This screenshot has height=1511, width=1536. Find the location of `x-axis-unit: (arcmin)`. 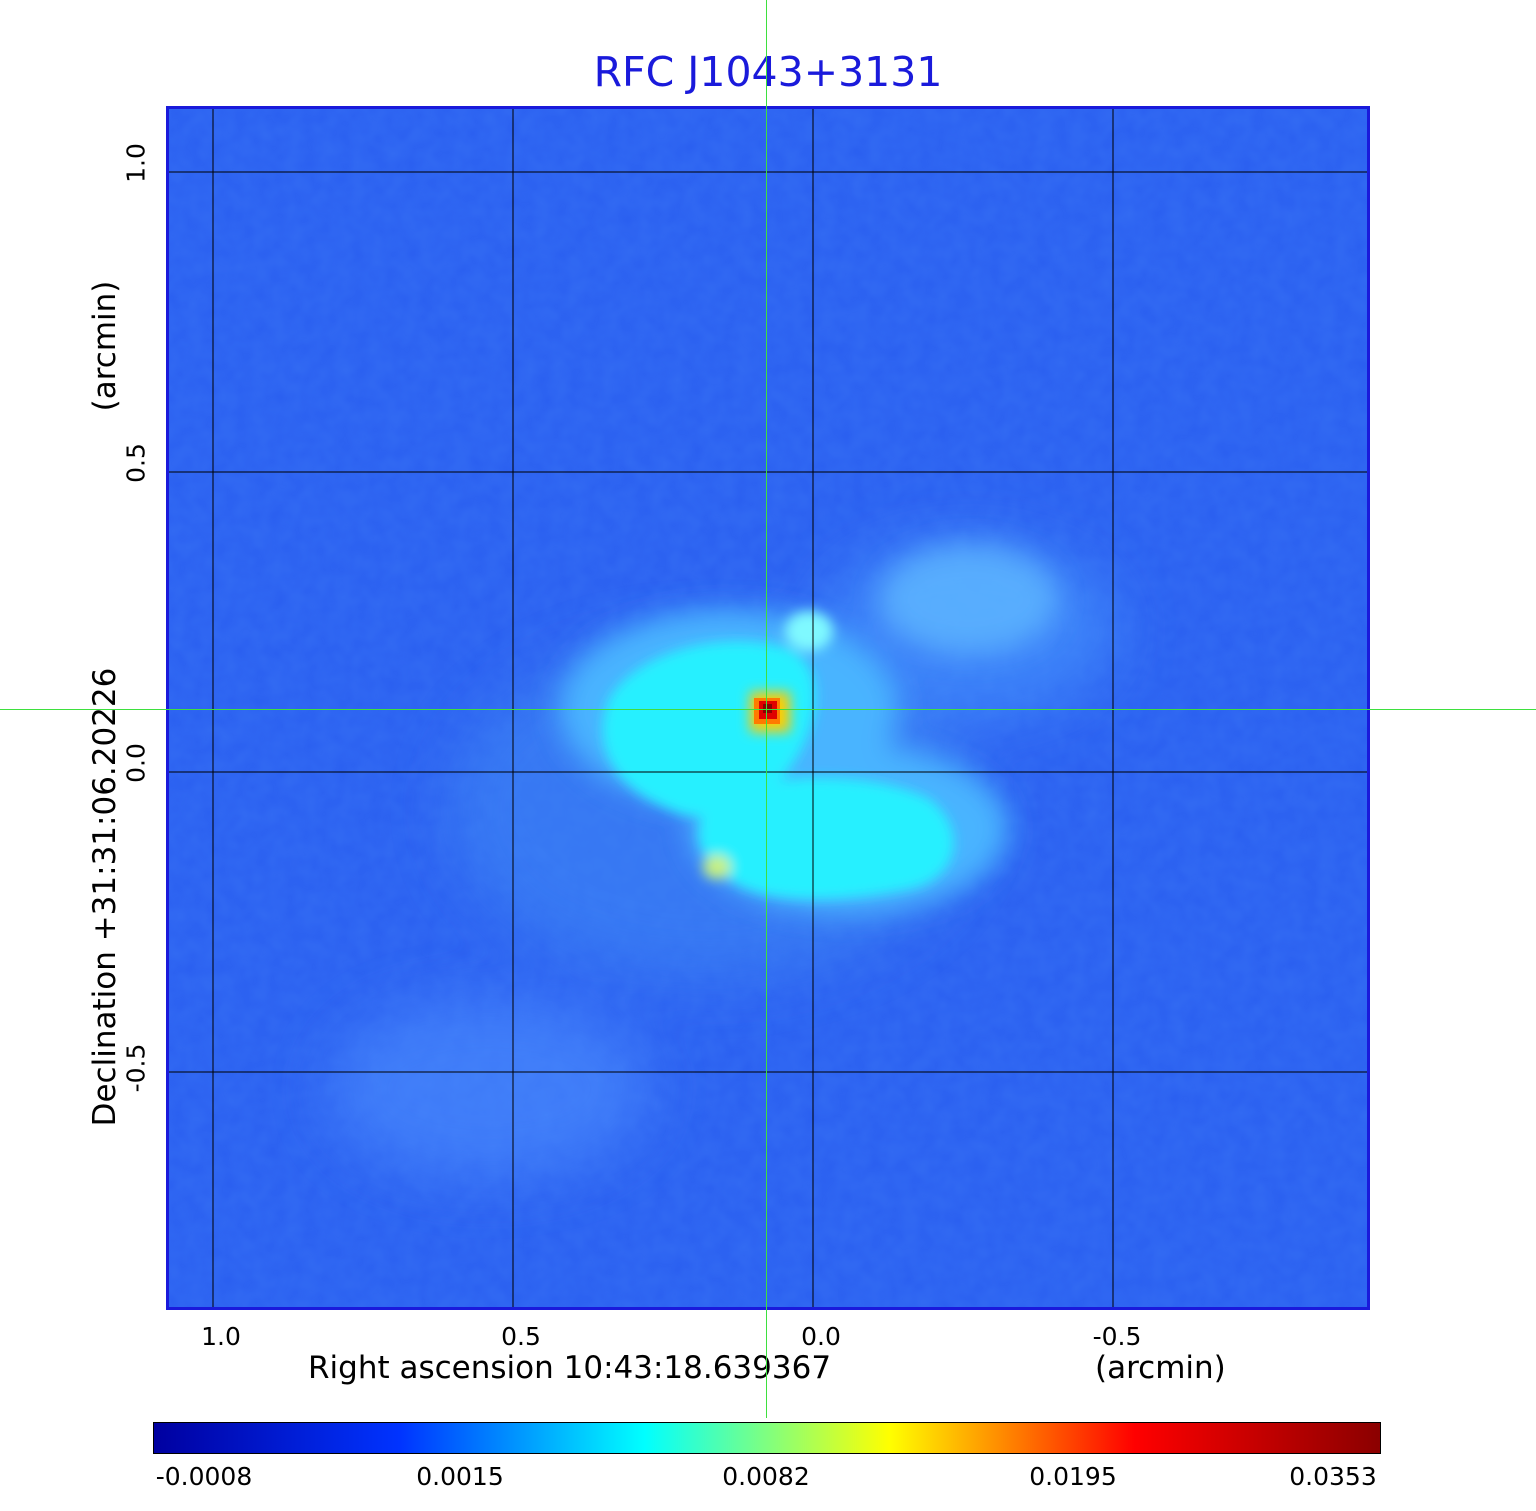

x-axis-unit: (arcmin) is located at coordinates (1160, 1368).